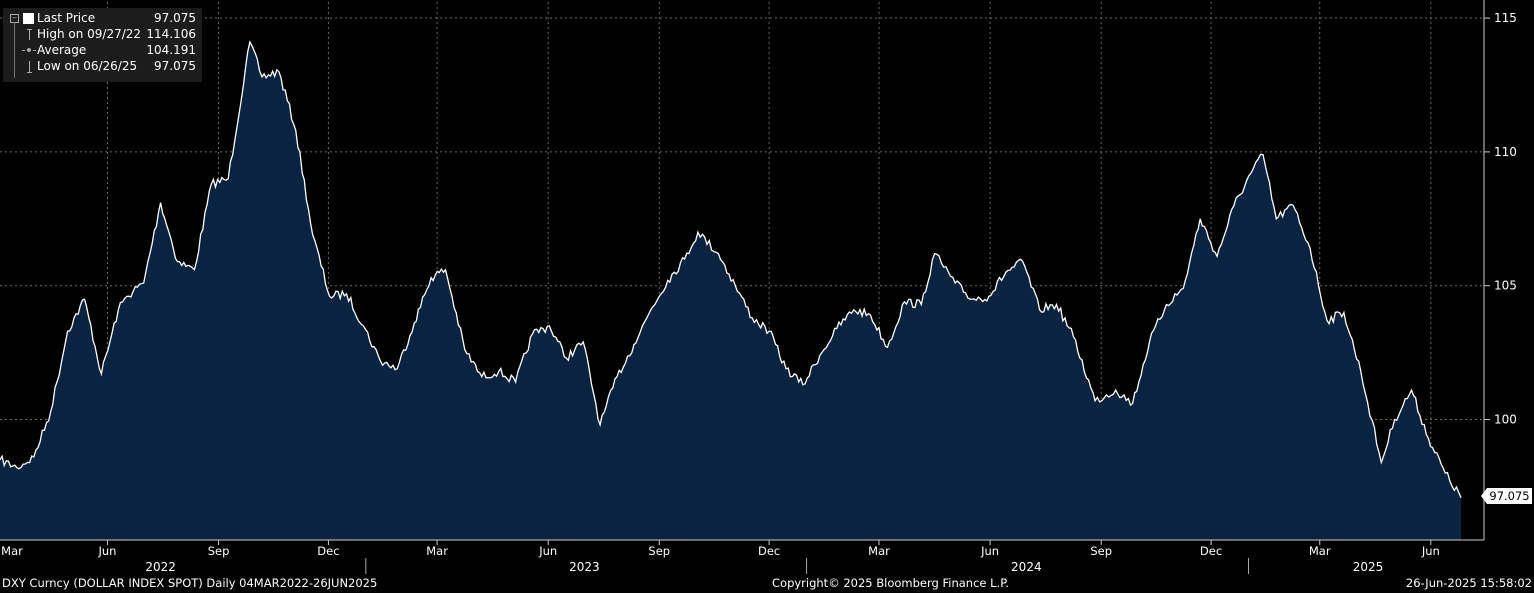 This screenshot has height=593, width=1534. I want to click on y-tick-label: 105, so click(1505, 286).